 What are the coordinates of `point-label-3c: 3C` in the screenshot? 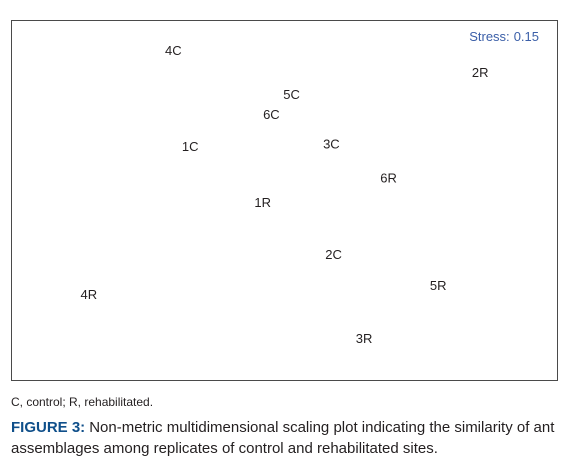 It's located at (331, 144).